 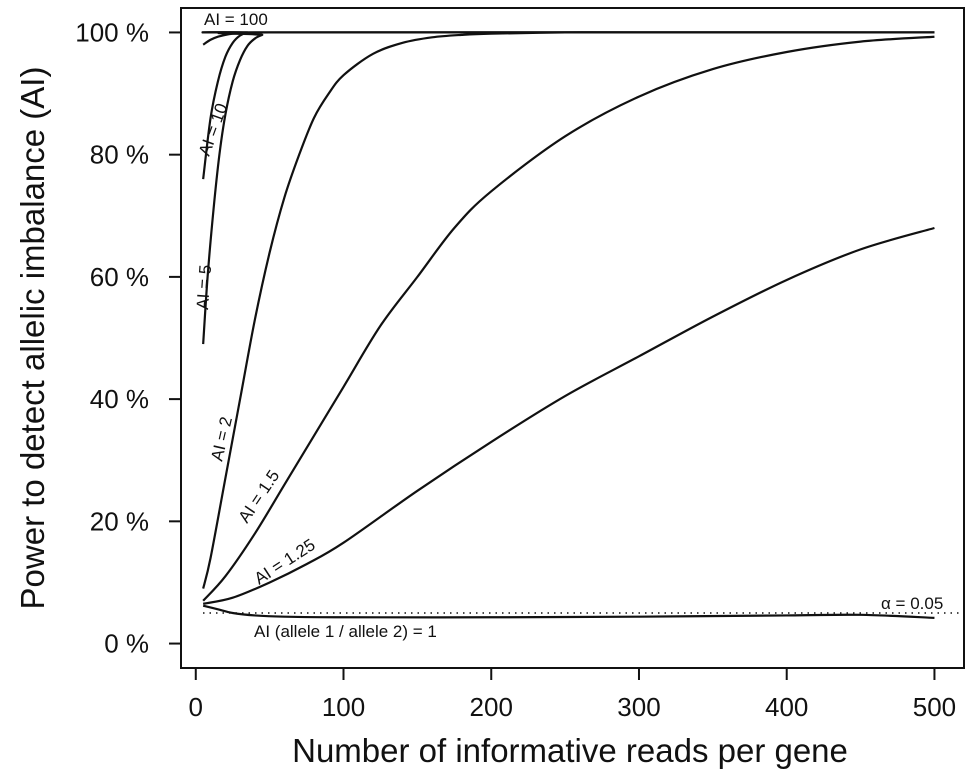 What do you see at coordinates (204, 287) in the screenshot?
I see `curve-label-ai-5: AI = 5` at bounding box center [204, 287].